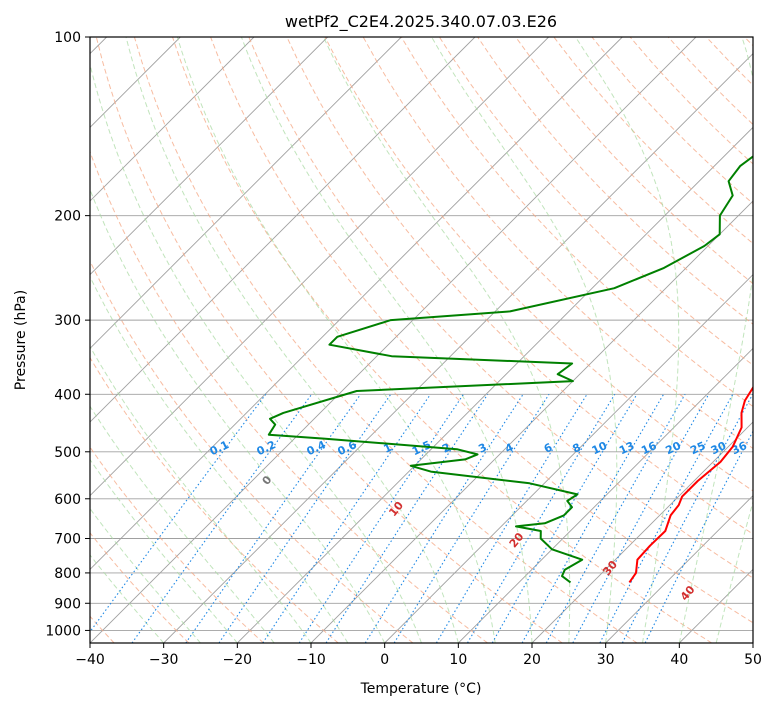 The image size is (775, 708). Describe the element at coordinates (219, 448) in the screenshot. I see `mixing-ratio-label: 0.1` at that location.